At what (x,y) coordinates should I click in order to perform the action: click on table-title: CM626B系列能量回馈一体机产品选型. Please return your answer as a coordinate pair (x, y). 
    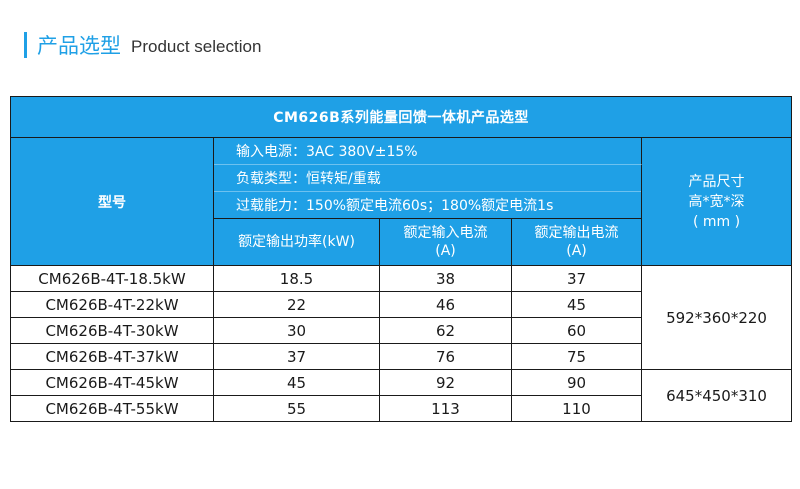
    Looking at the image, I should click on (401, 117).